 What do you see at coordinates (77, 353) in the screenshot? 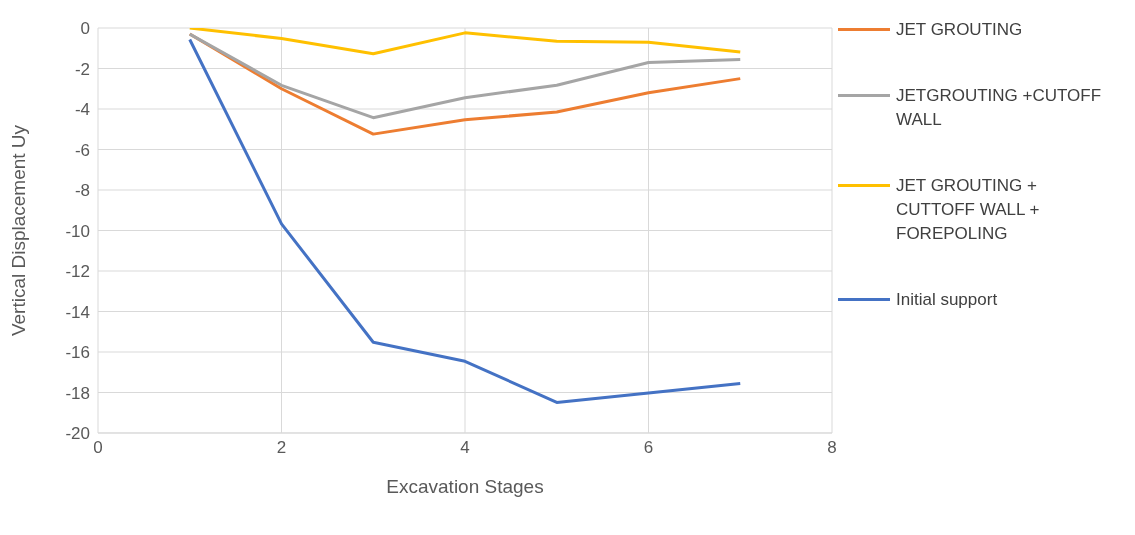
I see `y-tick-label: -16` at bounding box center [77, 353].